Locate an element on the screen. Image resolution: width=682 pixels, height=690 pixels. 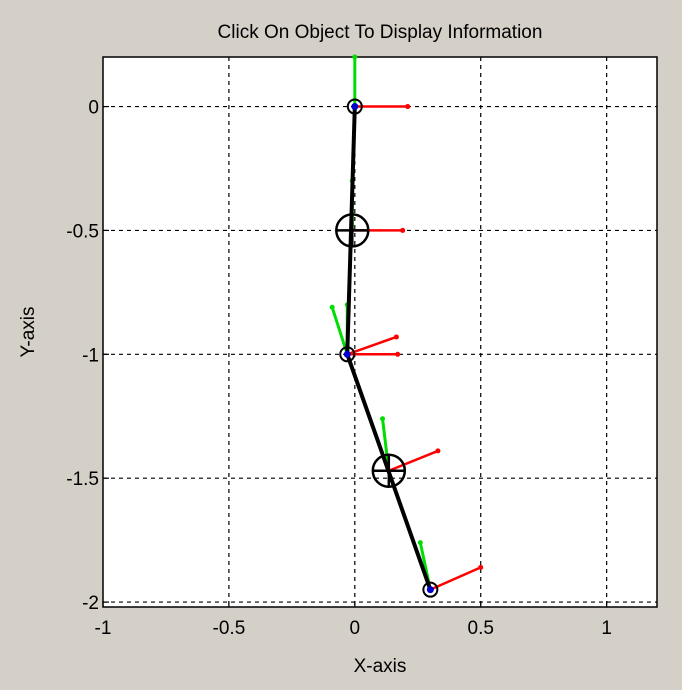
y-tick-label: -0.5 is located at coordinates (82, 231).